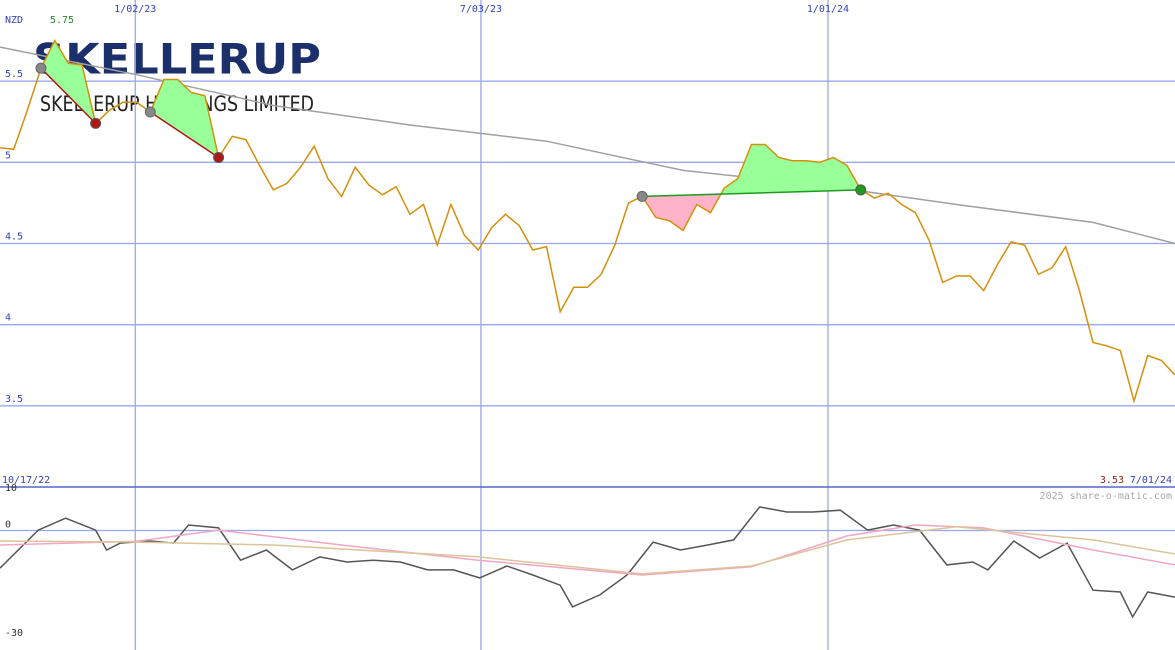  Describe the element at coordinates (828, 9) in the screenshot. I see `x-tick-label: 1/01/24` at that location.